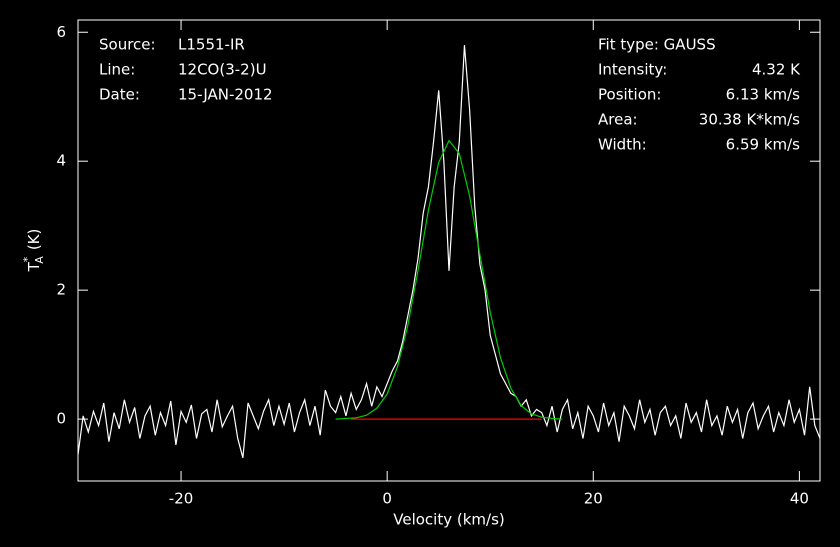 The width and height of the screenshot is (840, 547). What do you see at coordinates (61, 32) in the screenshot?
I see `y-tick-label: 6` at bounding box center [61, 32].